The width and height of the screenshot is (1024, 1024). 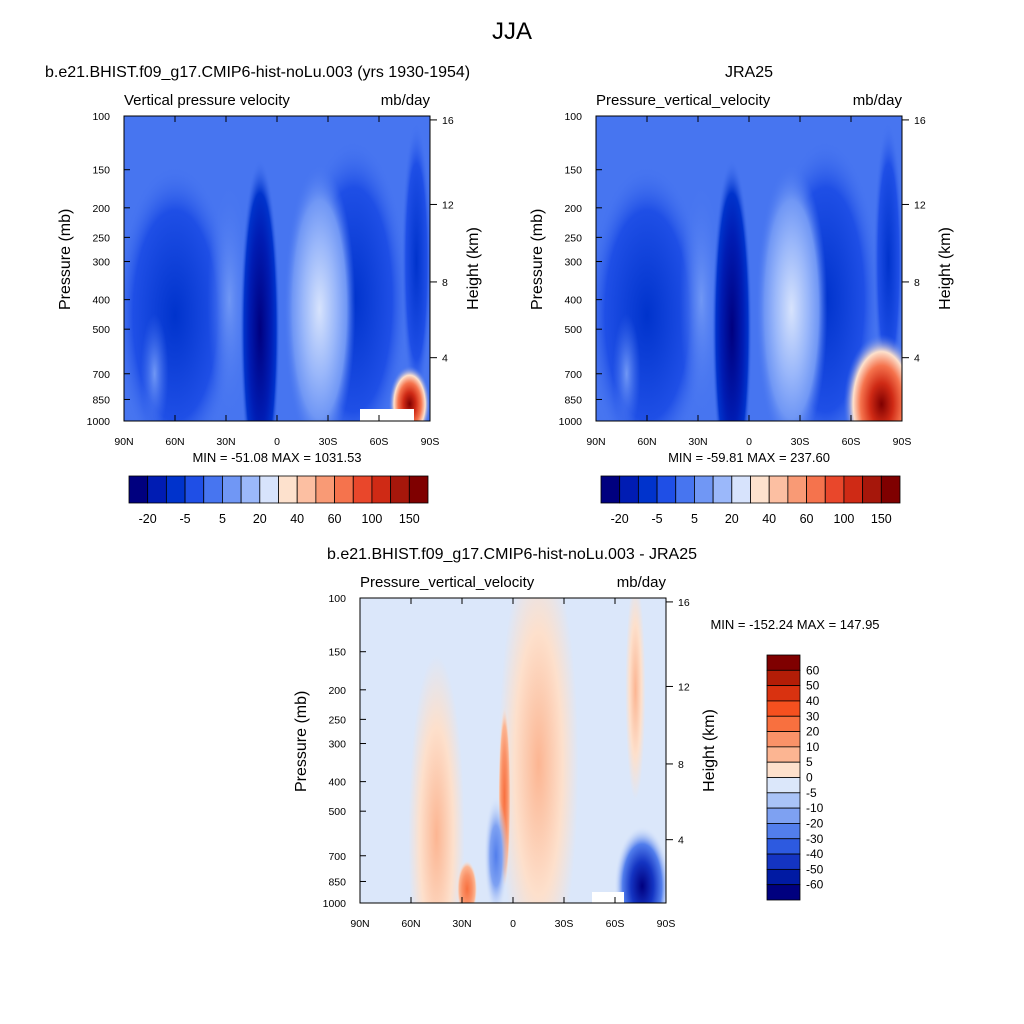 What do you see at coordinates (666, 924) in the screenshot?
I see `x-tick-label: 90S` at bounding box center [666, 924].